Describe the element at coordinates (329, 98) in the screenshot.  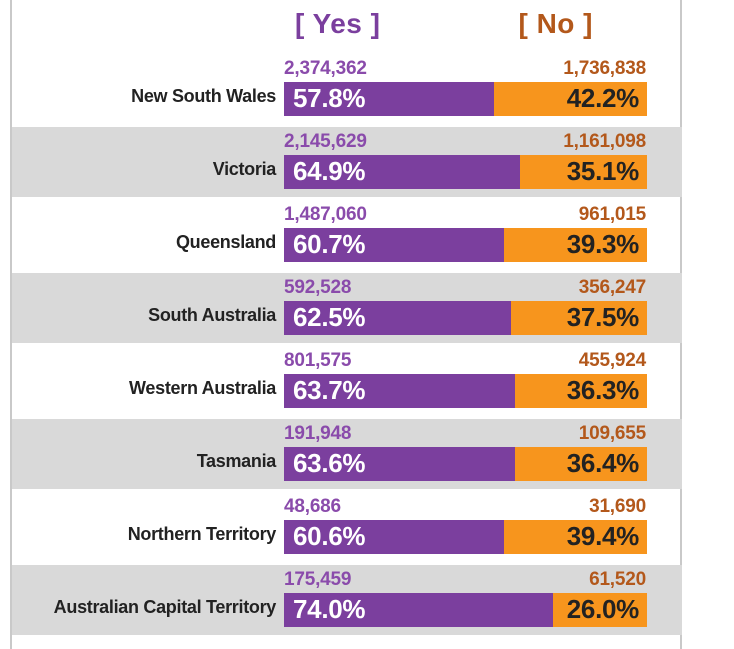
I see `yes-percent-label: 57.8%` at that location.